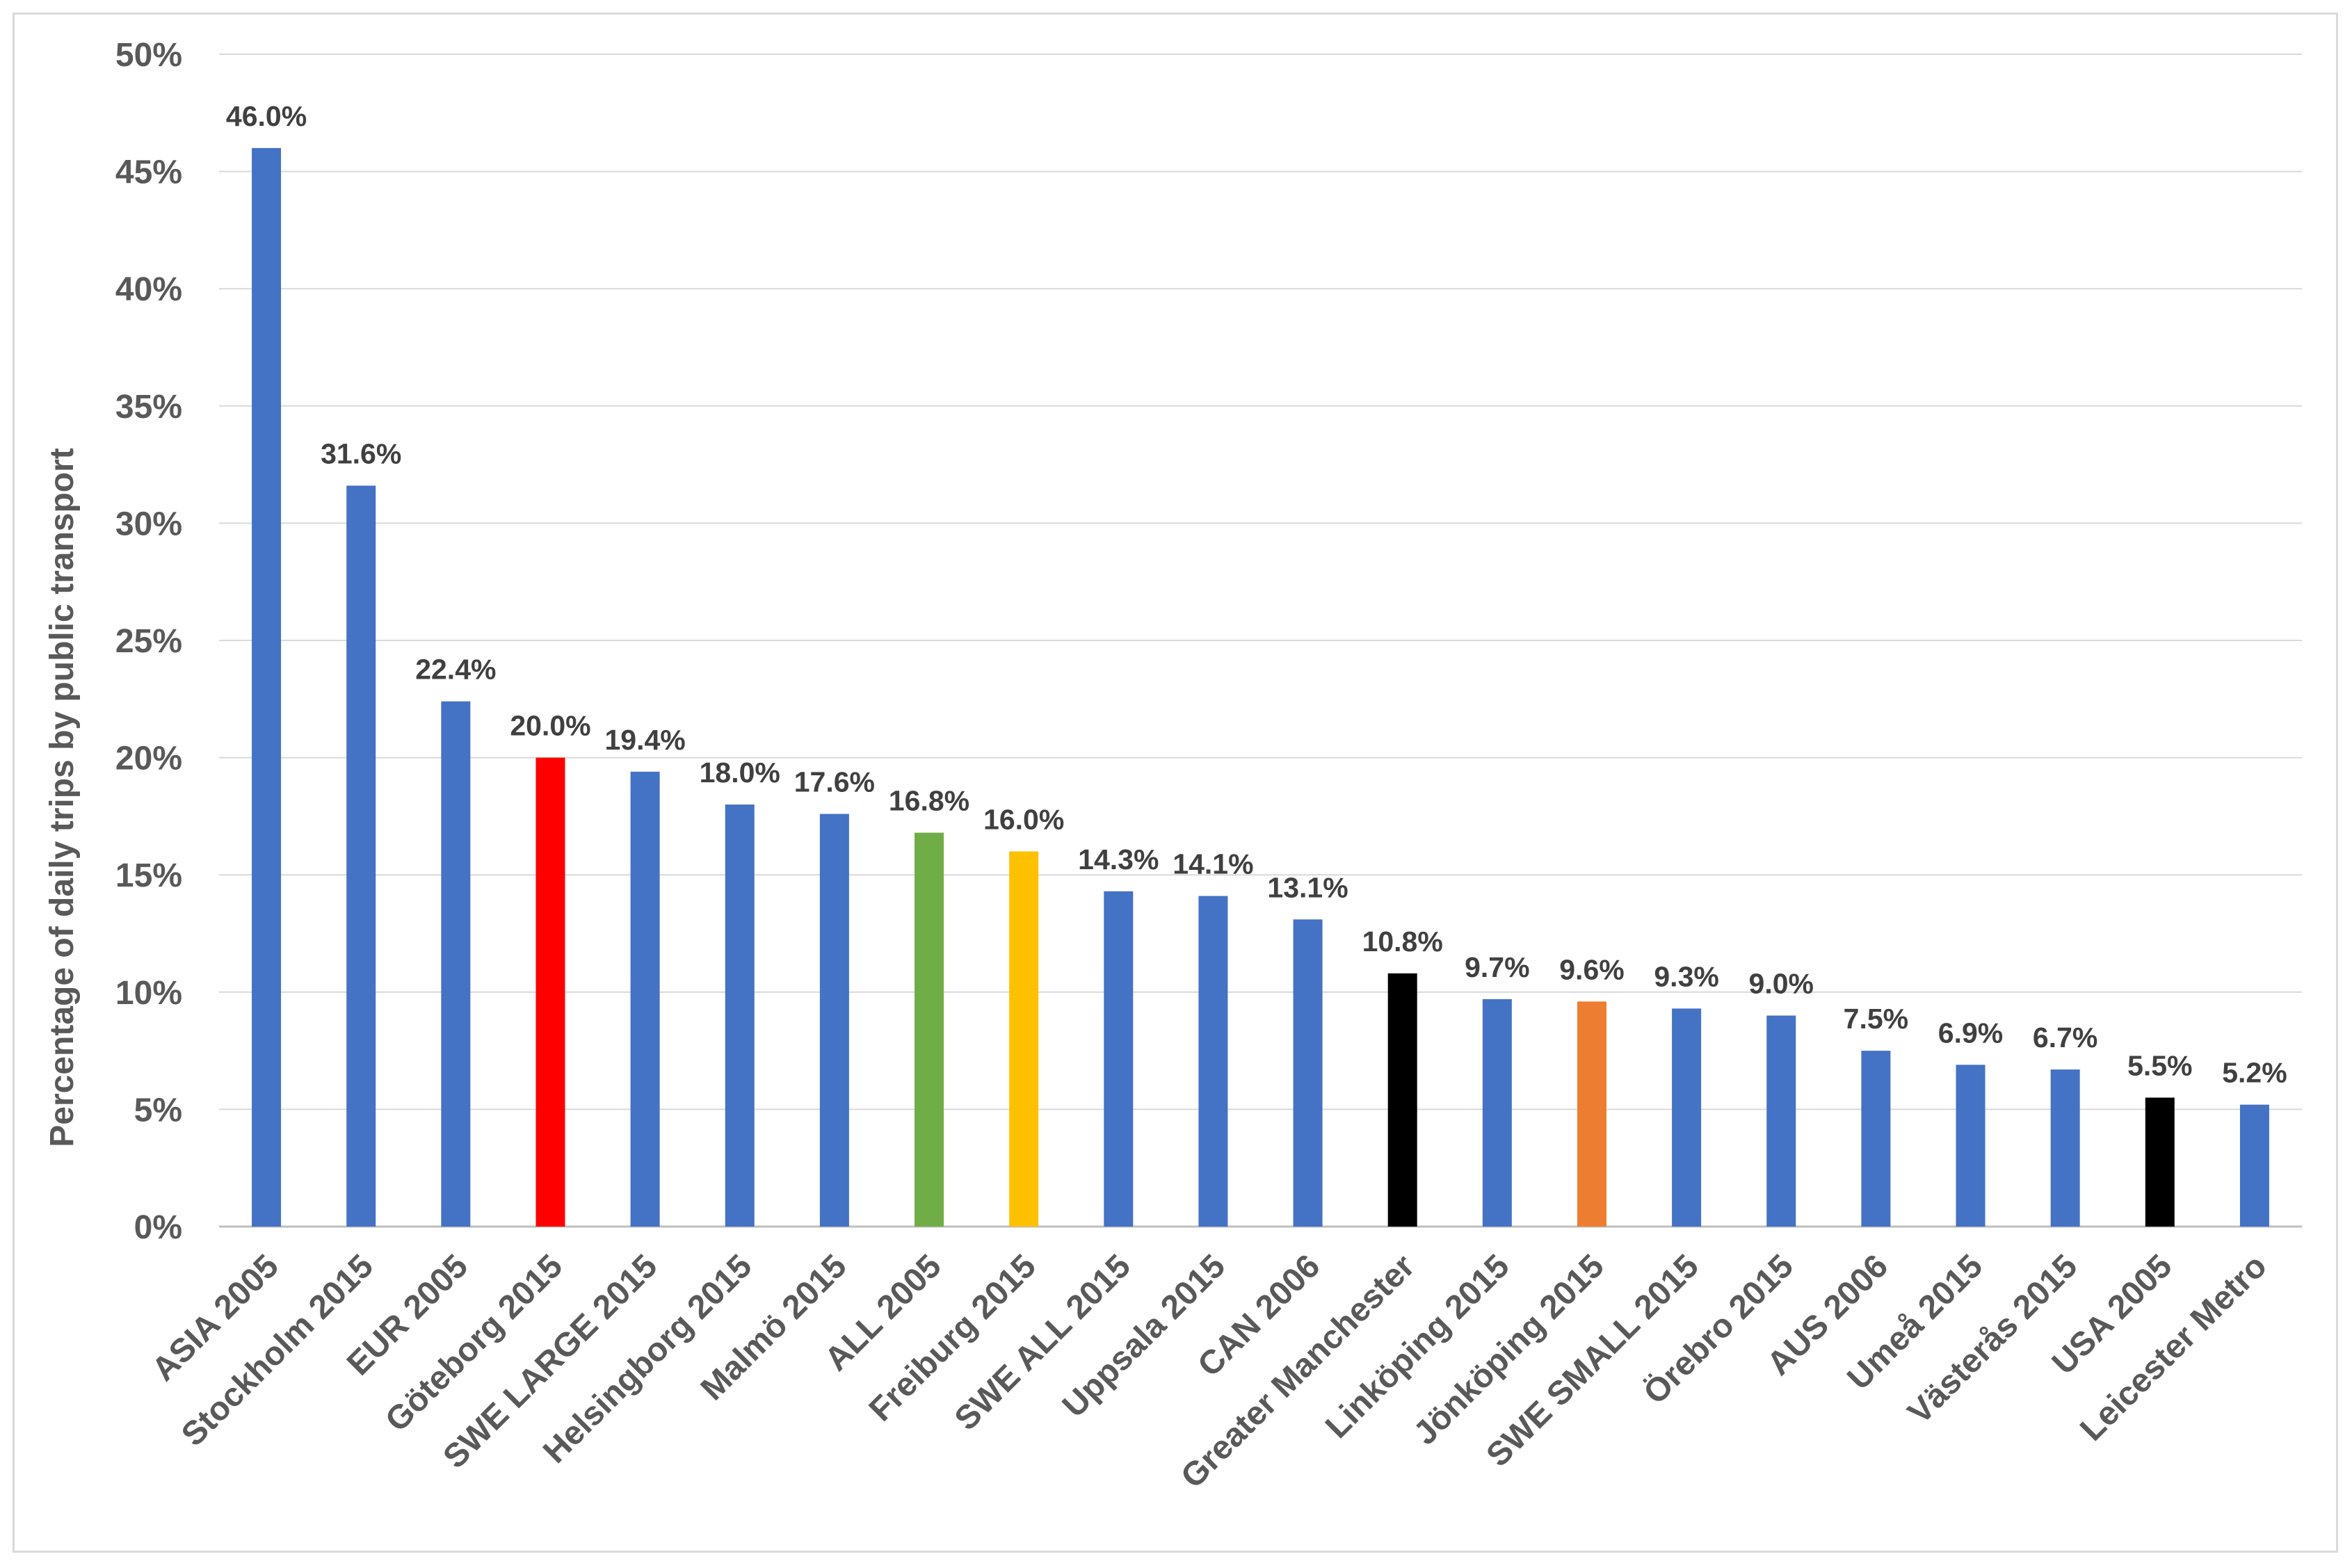  Describe the element at coordinates (2065, 1037) in the screenshot. I see `data-label: 6.7%` at that location.